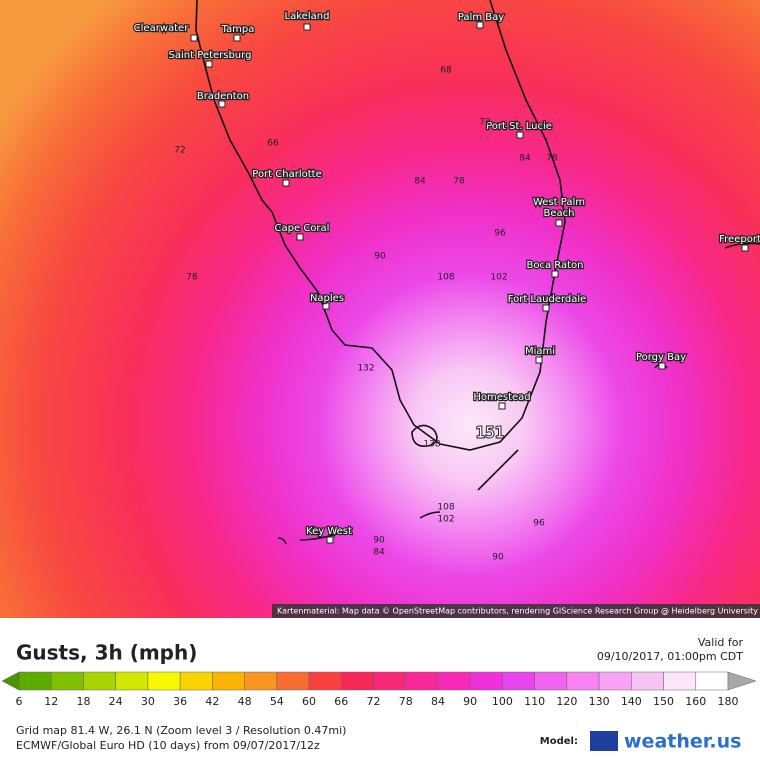 The height and width of the screenshot is (760, 760). Describe the element at coordinates (446, 71) in the screenshot. I see `contour-label: 68` at that location.